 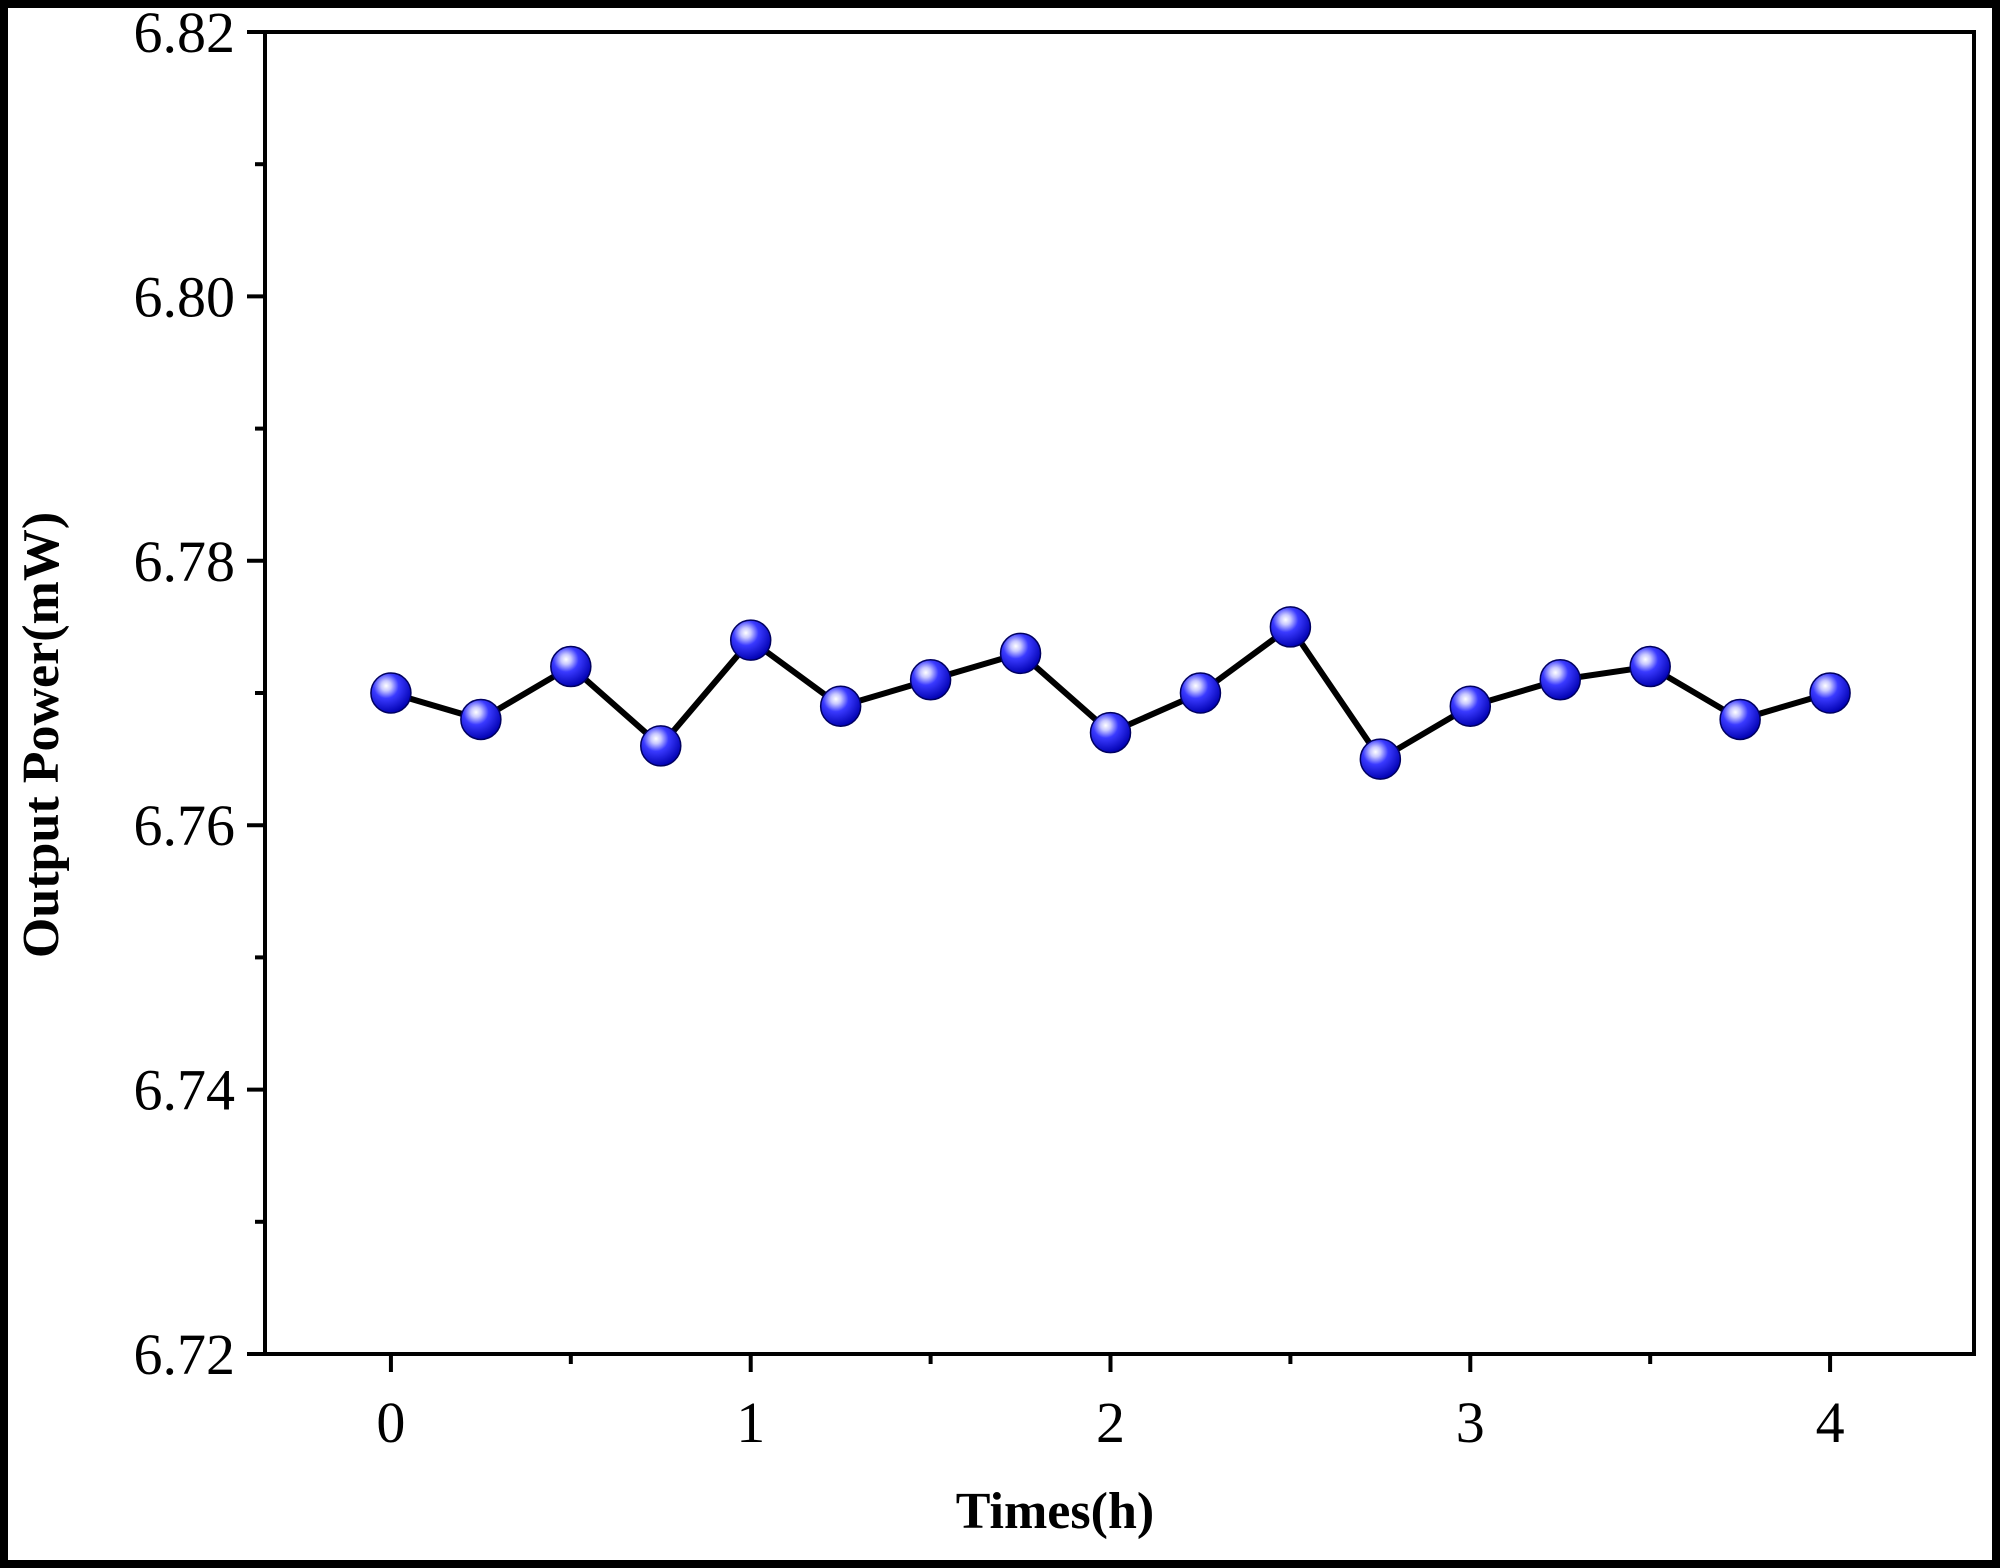 What do you see at coordinates (750, 1422) in the screenshot?
I see `x-tick-label: 1` at bounding box center [750, 1422].